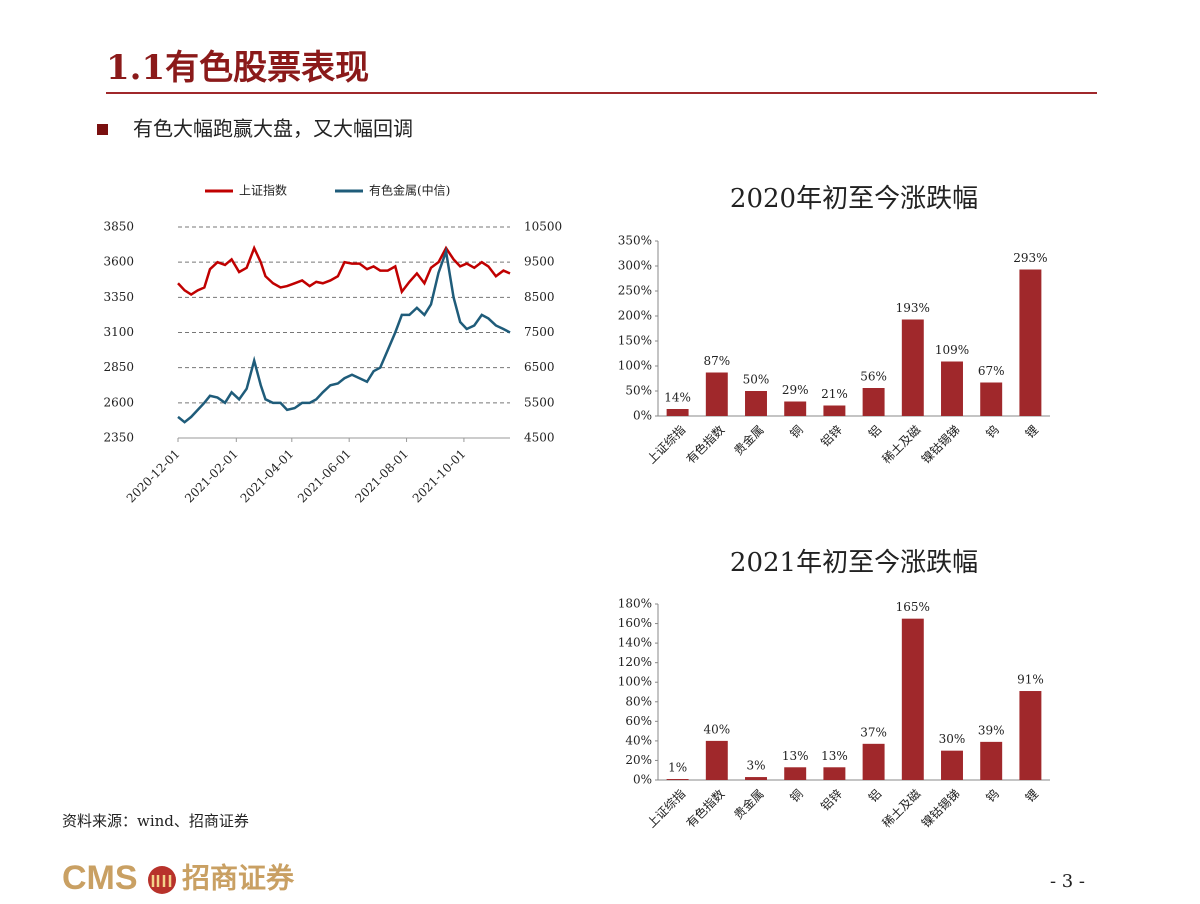 This screenshot has height=904, width=1200. I want to click on bullet-text: 有色大幅跑赢大盘，又大幅回调, so click(273, 129).